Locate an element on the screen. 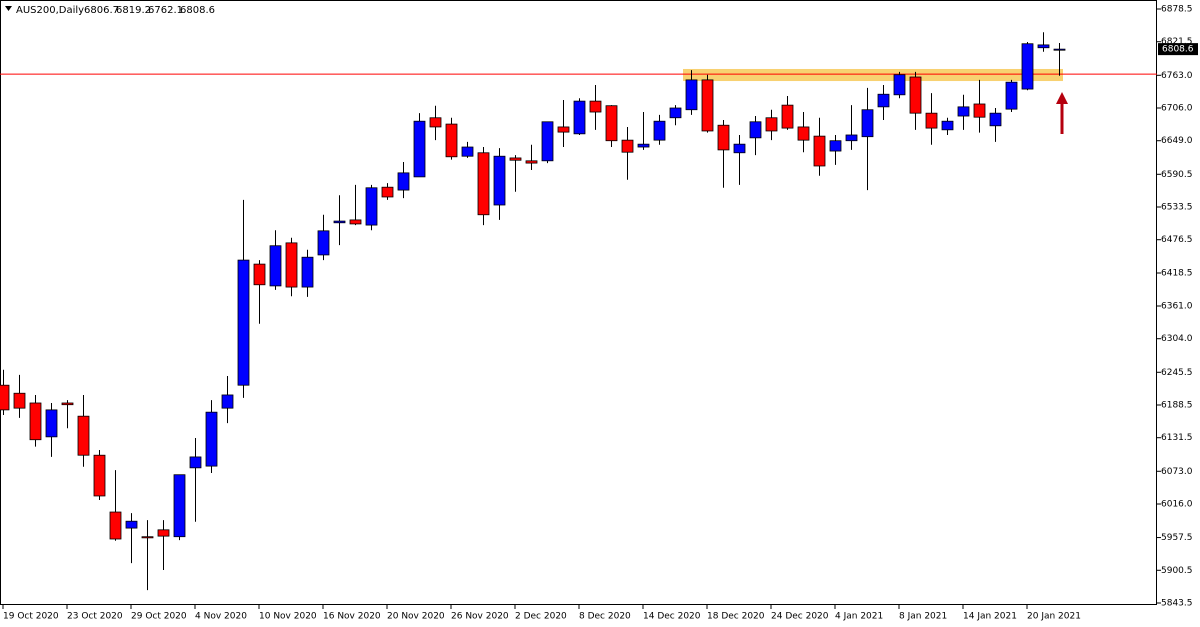 The image size is (1200, 627). header-high: 6819.2 is located at coordinates (133, 10).